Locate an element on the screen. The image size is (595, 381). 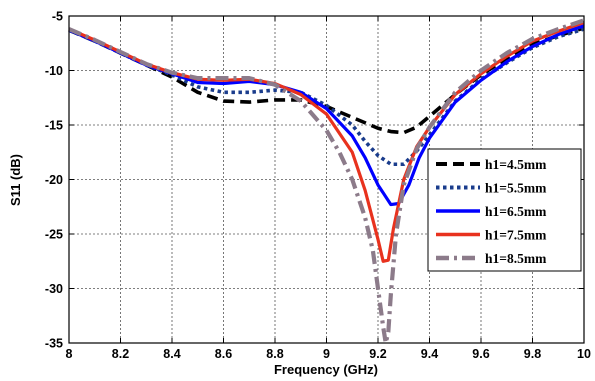
x-tick-label: 9.2 is located at coordinates (377, 354).